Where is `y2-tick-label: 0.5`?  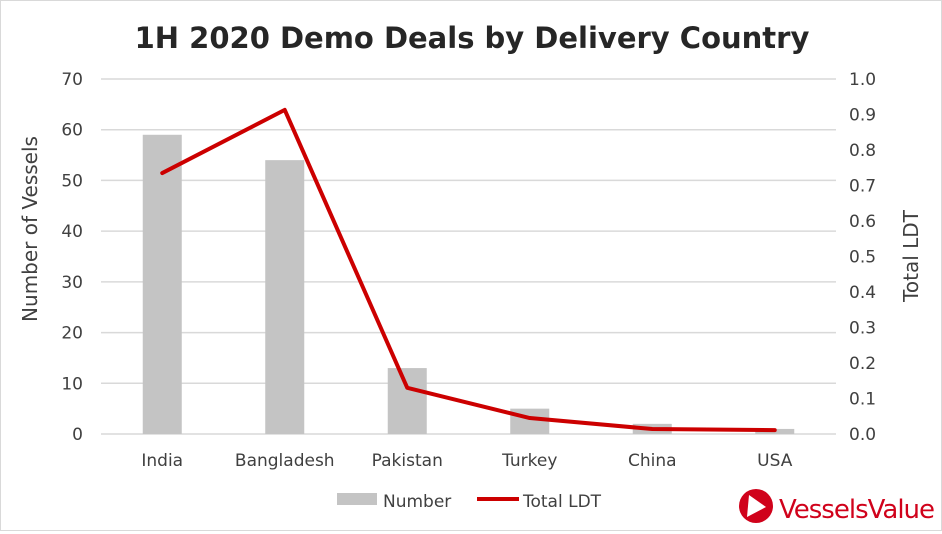 y2-tick-label: 0.5 is located at coordinates (862, 258).